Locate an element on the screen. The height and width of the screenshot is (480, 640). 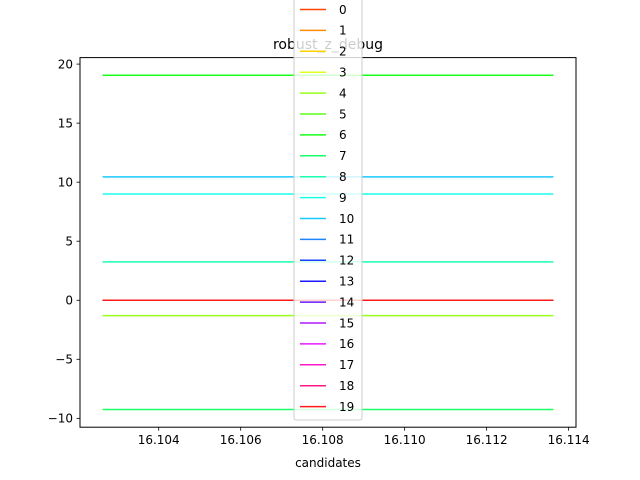
y-tick-label: 15 is located at coordinates (65, 123).